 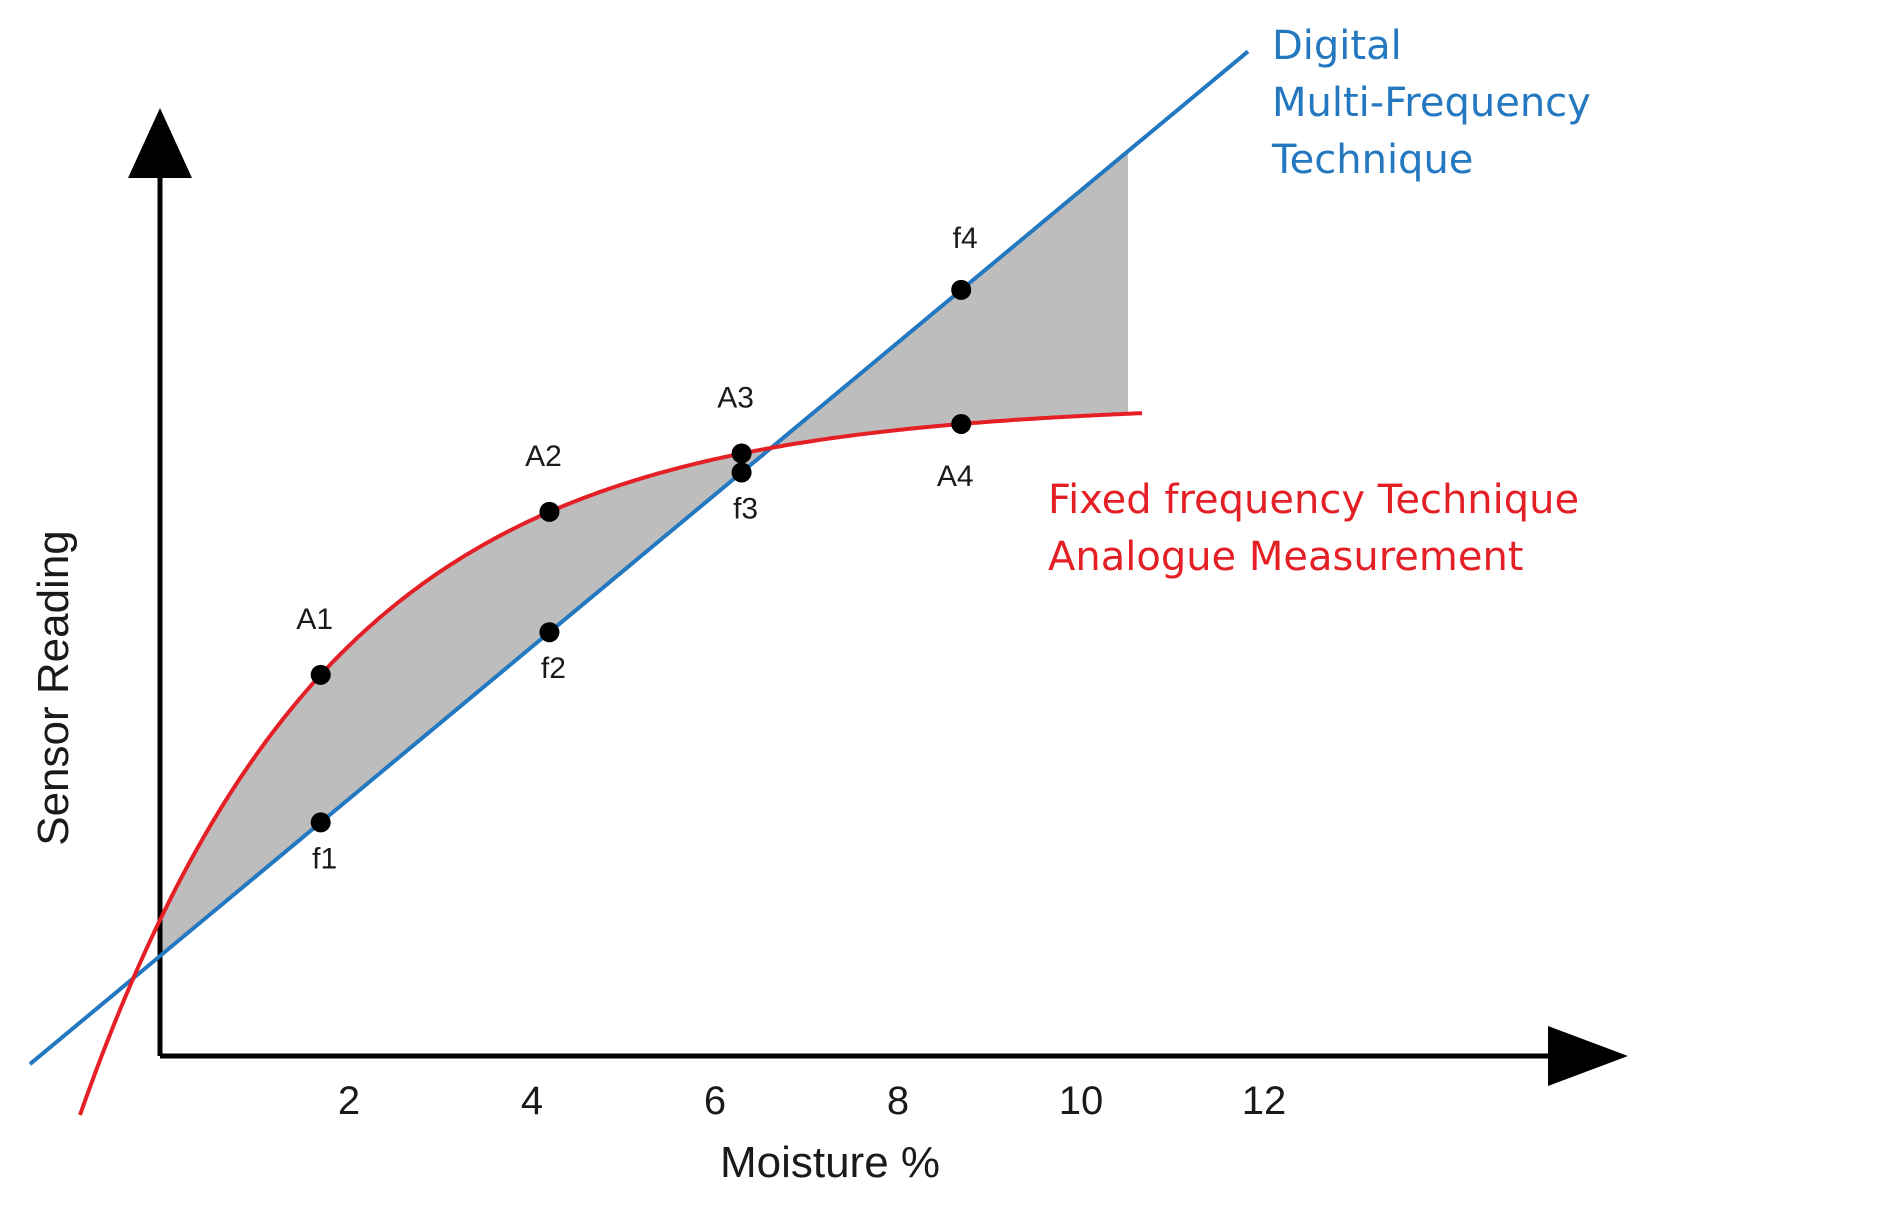 I want to click on y-axis-label: Sensor Reading, so click(x=53, y=688).